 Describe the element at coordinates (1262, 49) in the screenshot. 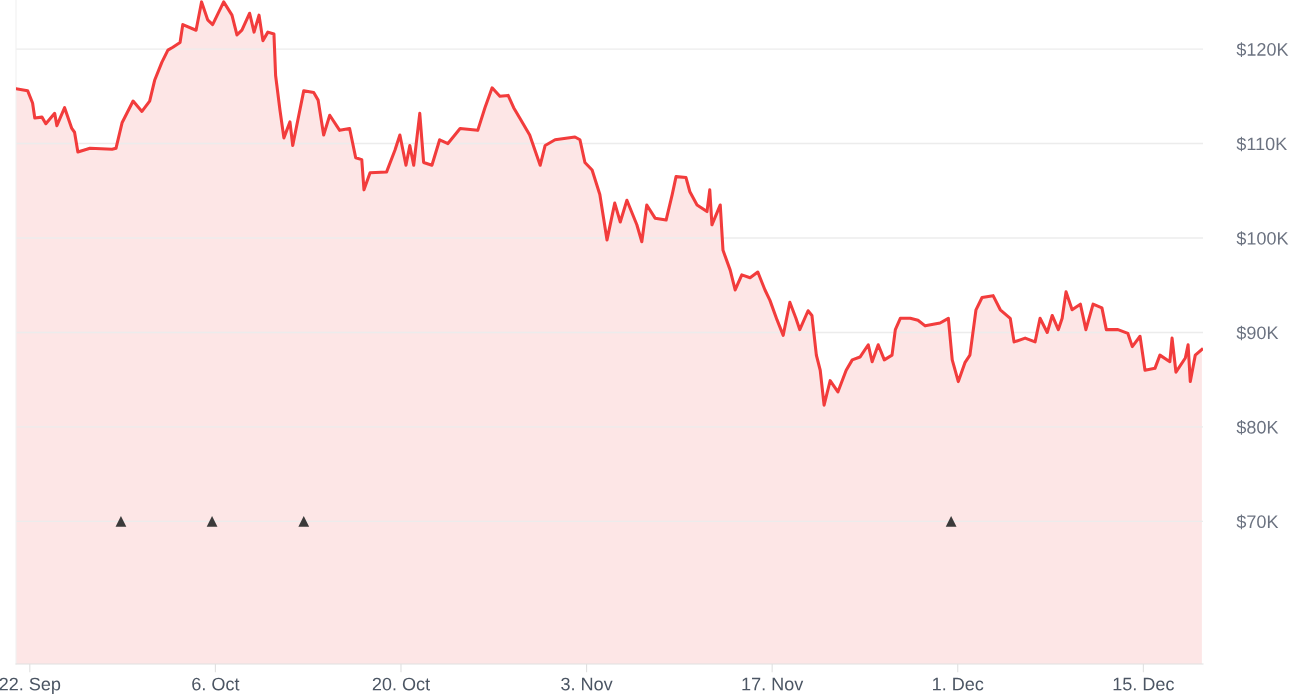

I see `y-tick-label: $120K` at that location.